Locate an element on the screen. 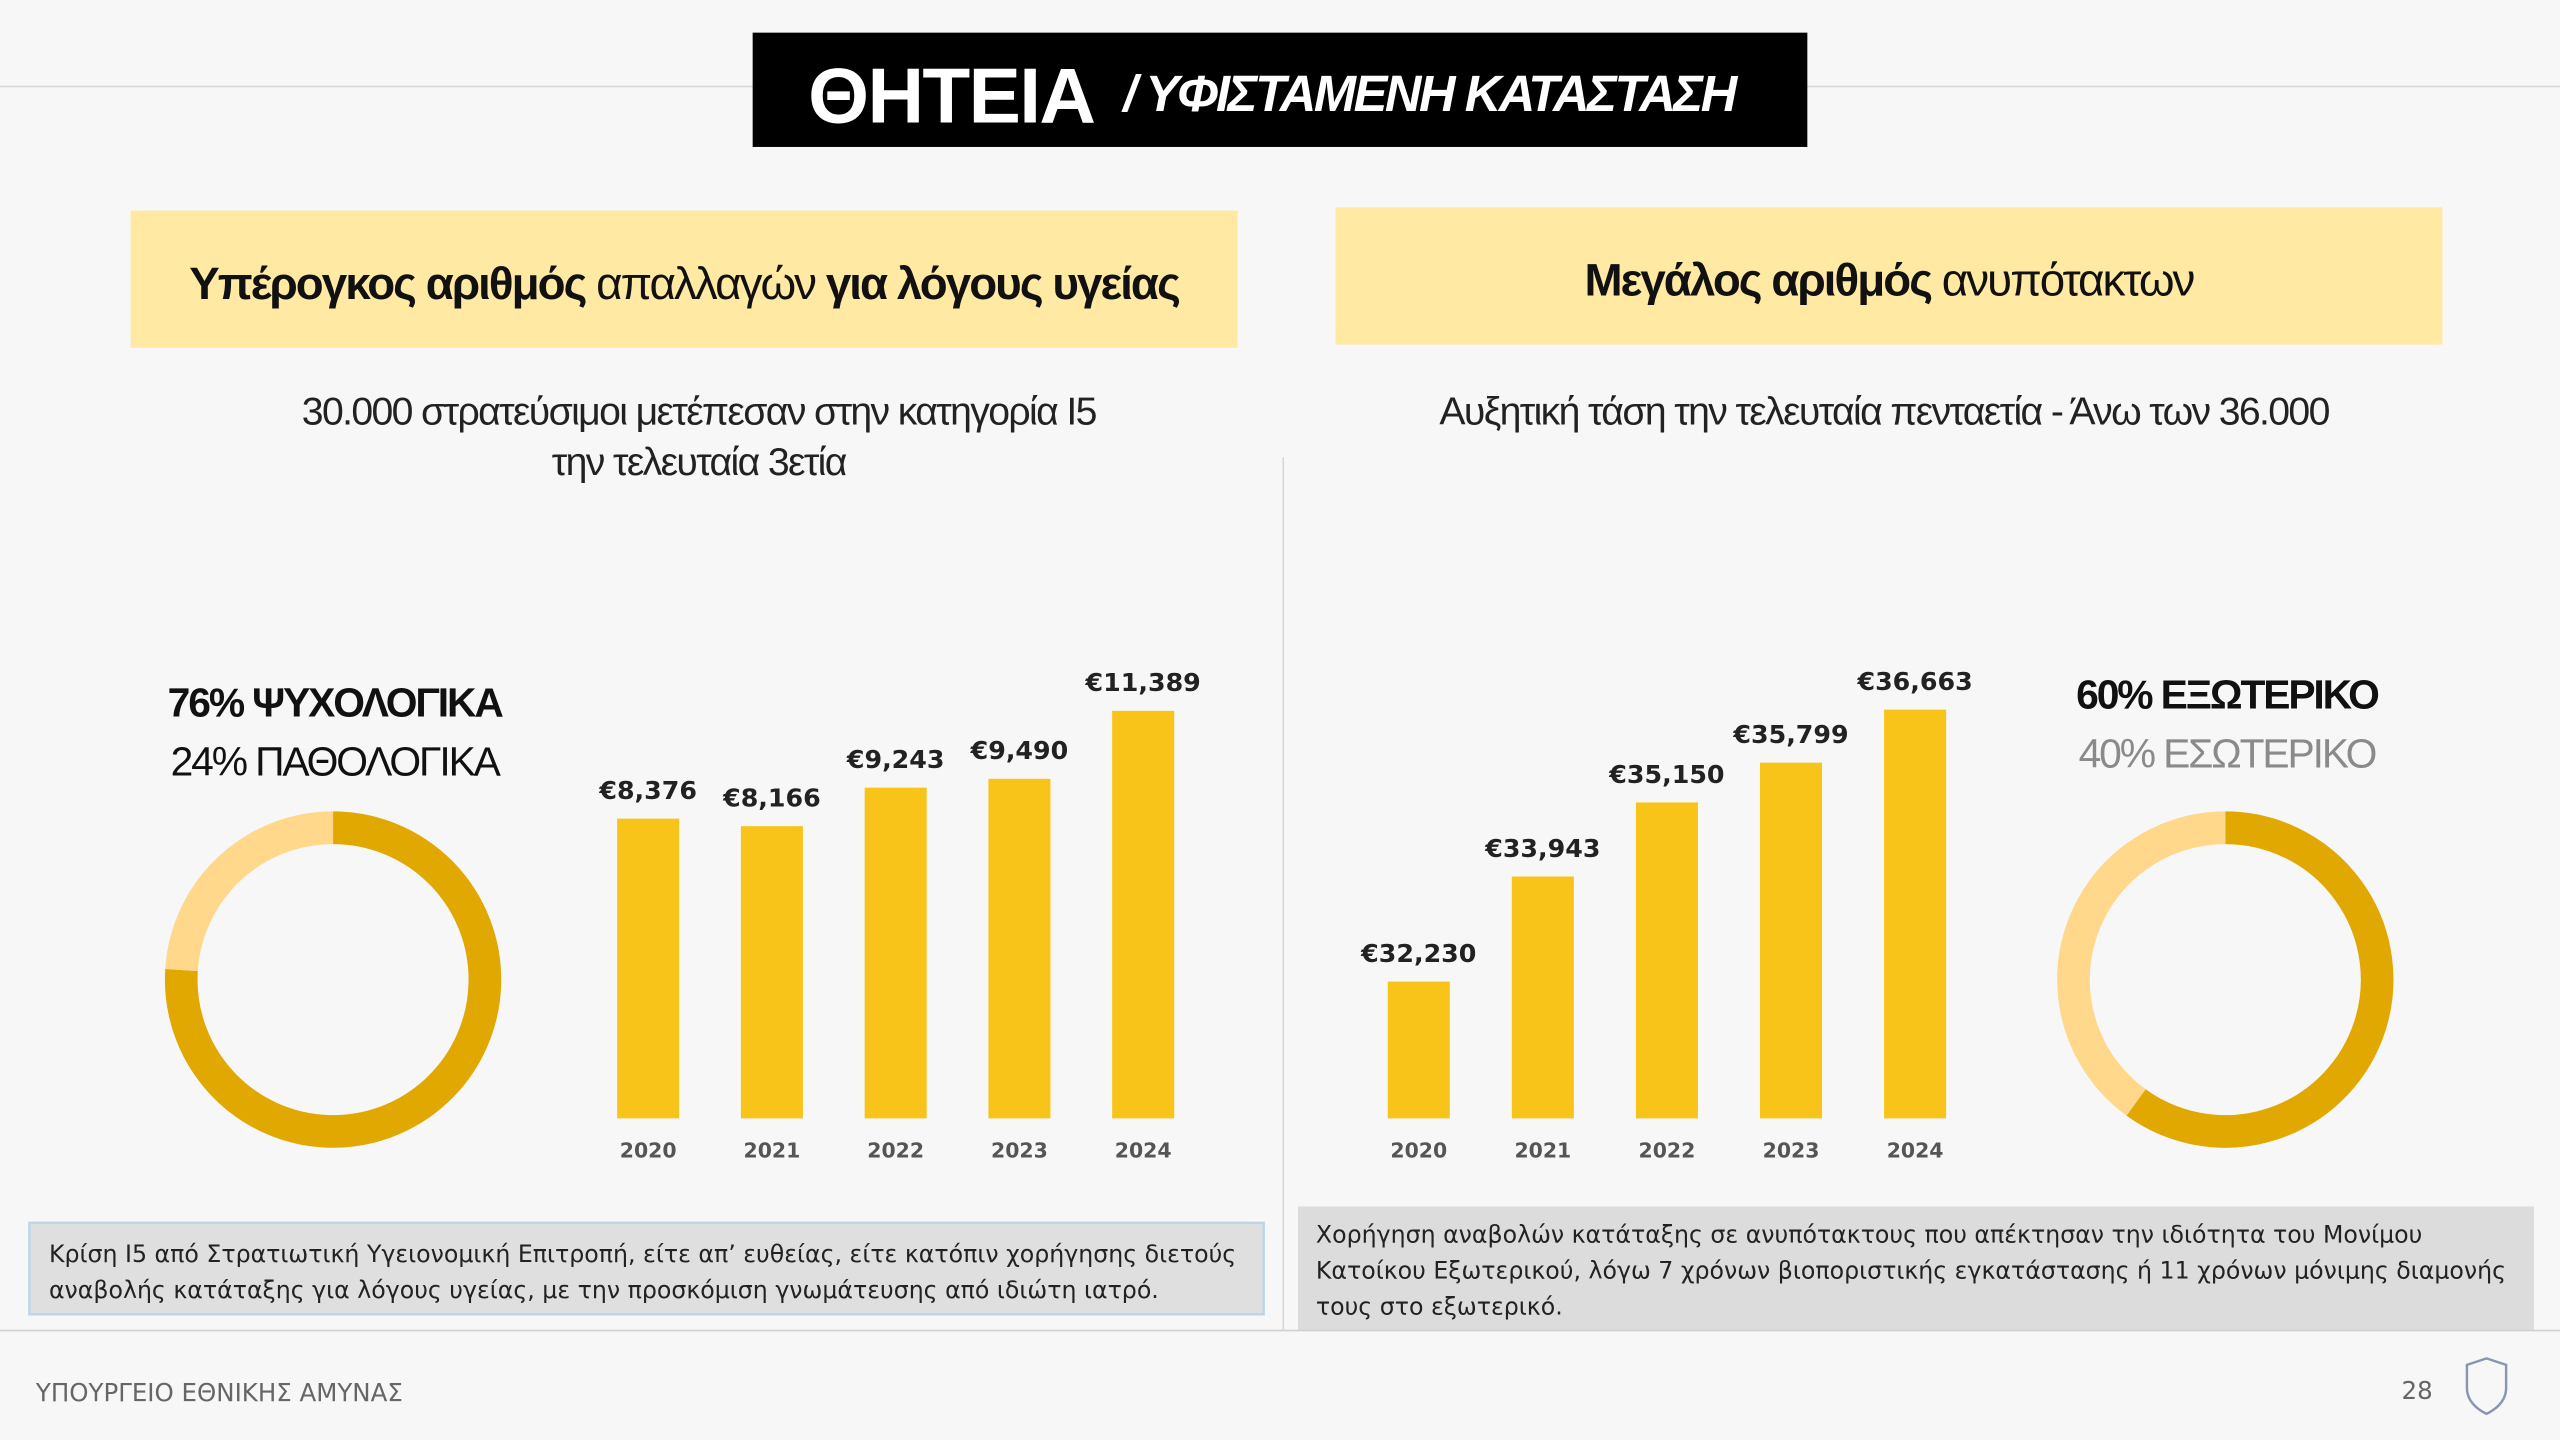 The height and width of the screenshot is (1440, 2560). value-label: €9,490 is located at coordinates (1019, 750).